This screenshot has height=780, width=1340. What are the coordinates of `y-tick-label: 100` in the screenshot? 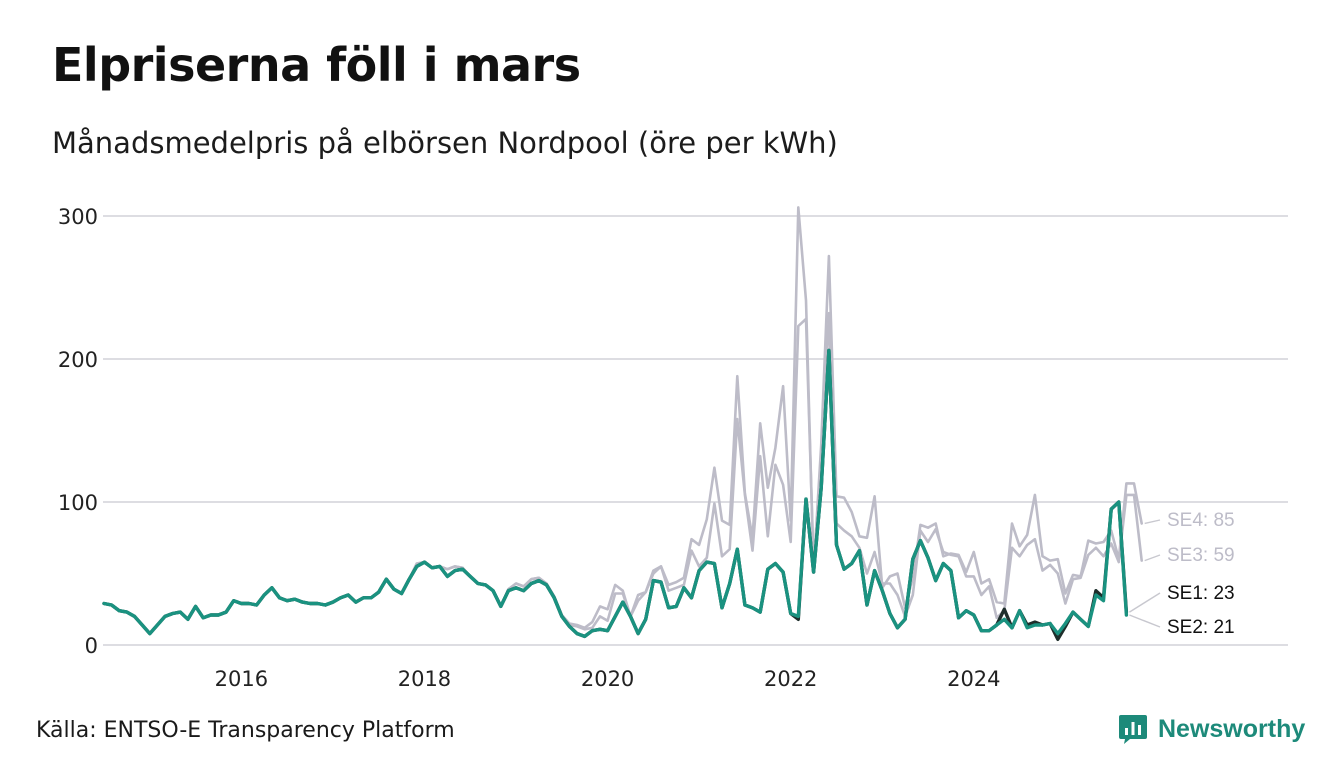 It's located at (78, 503).